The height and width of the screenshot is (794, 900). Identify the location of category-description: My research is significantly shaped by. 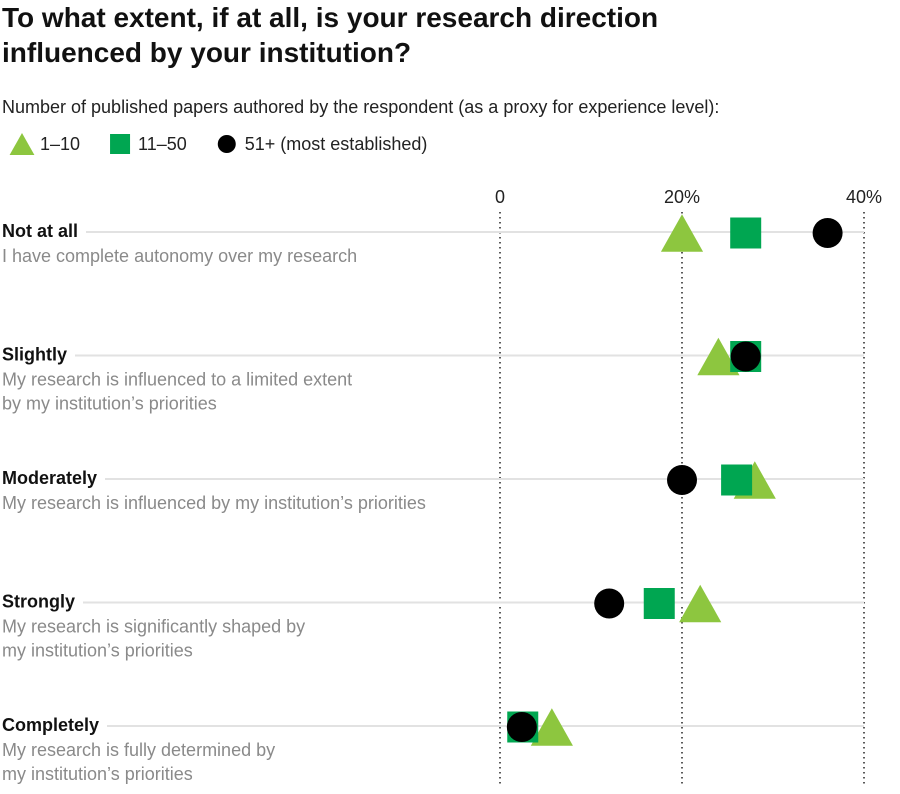
(153, 626).